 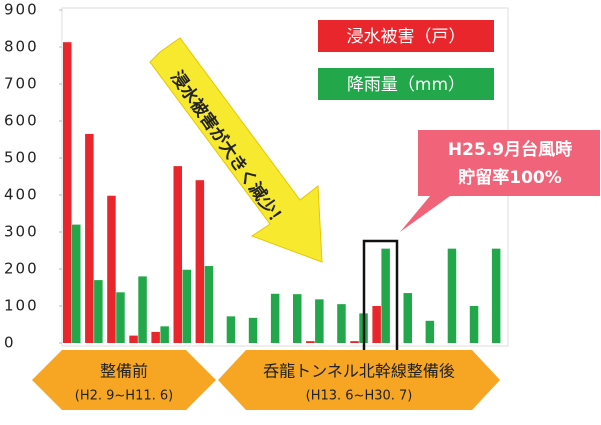 What do you see at coordinates (21, 232) in the screenshot?
I see `y-tick-label: 300` at bounding box center [21, 232].